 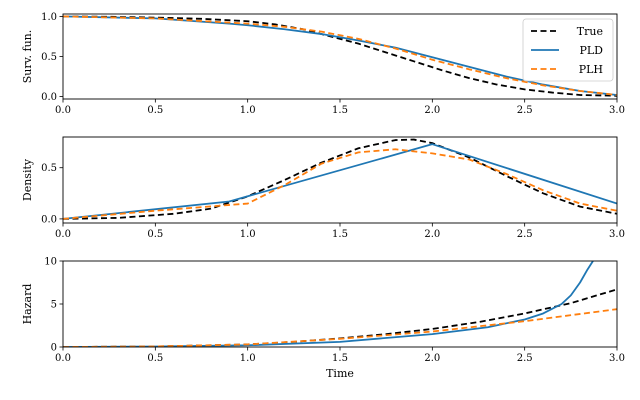 What do you see at coordinates (27, 179) in the screenshot?
I see `y-axis-label: Density` at bounding box center [27, 179].